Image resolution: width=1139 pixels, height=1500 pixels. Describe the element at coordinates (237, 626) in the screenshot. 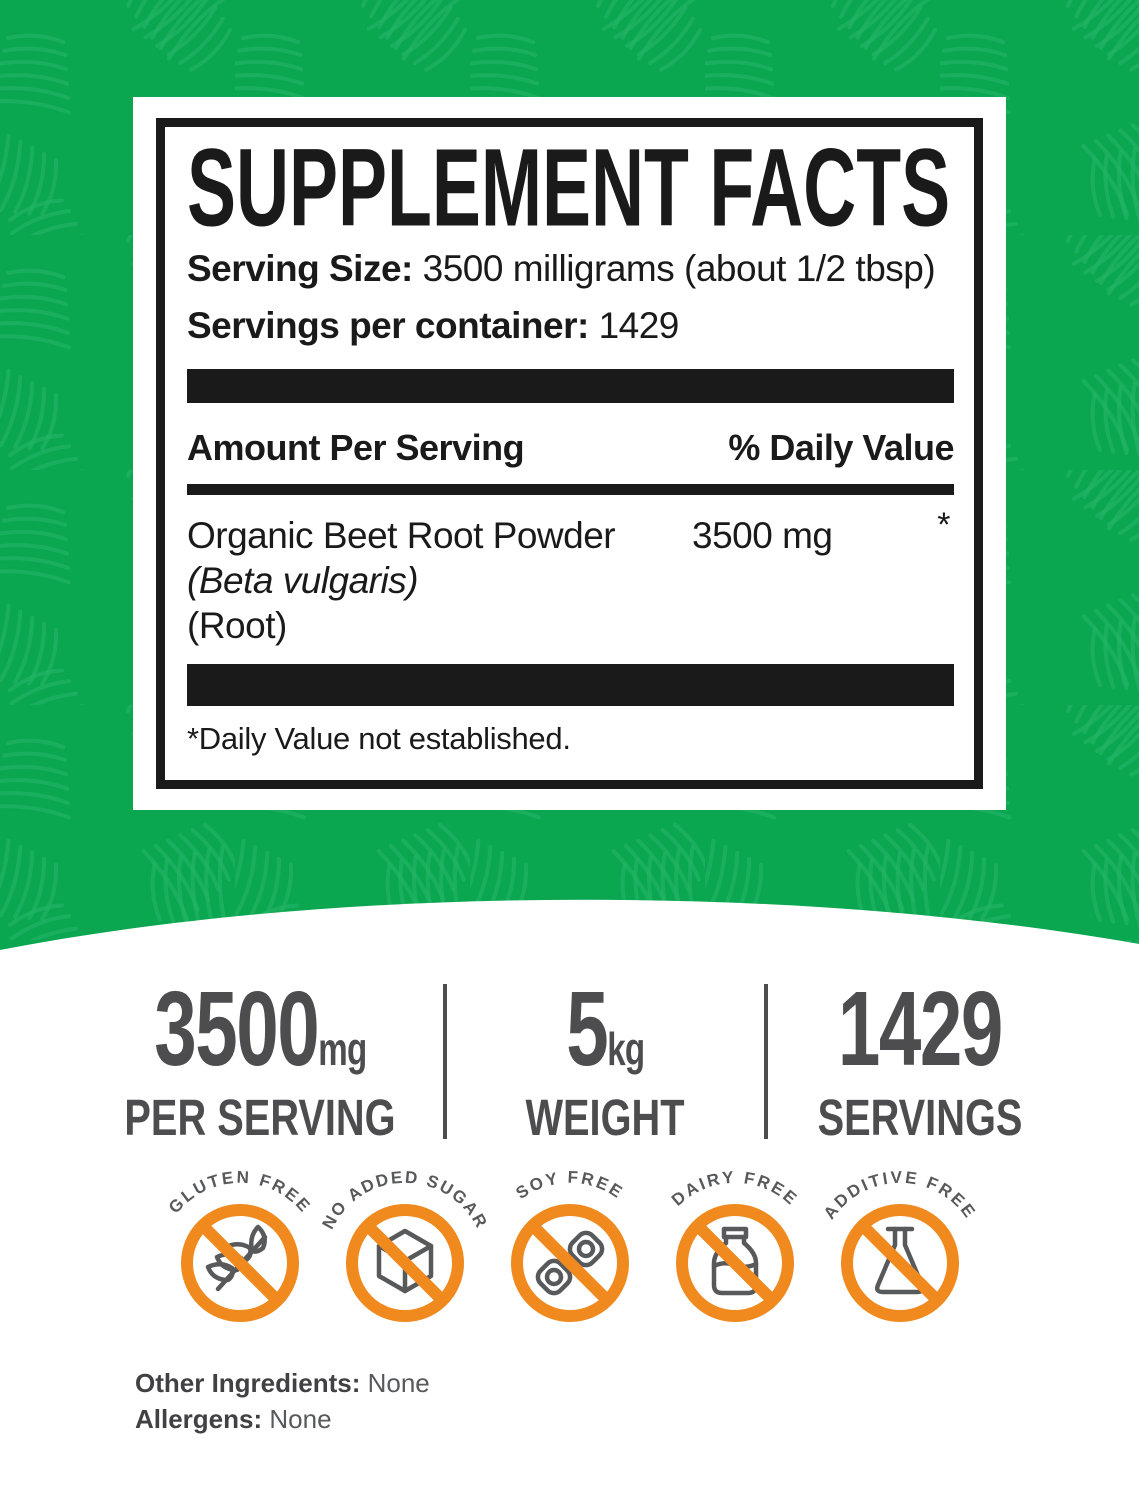

I see `ingredient-plant-part: (Root)` at that location.